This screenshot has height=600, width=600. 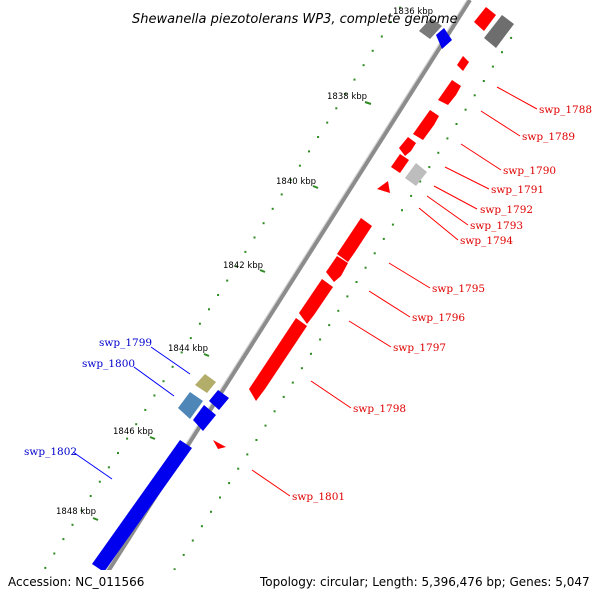 What do you see at coordinates (125, 343) in the screenshot?
I see `gene-label-swp-1799: swp_1799` at bounding box center [125, 343].